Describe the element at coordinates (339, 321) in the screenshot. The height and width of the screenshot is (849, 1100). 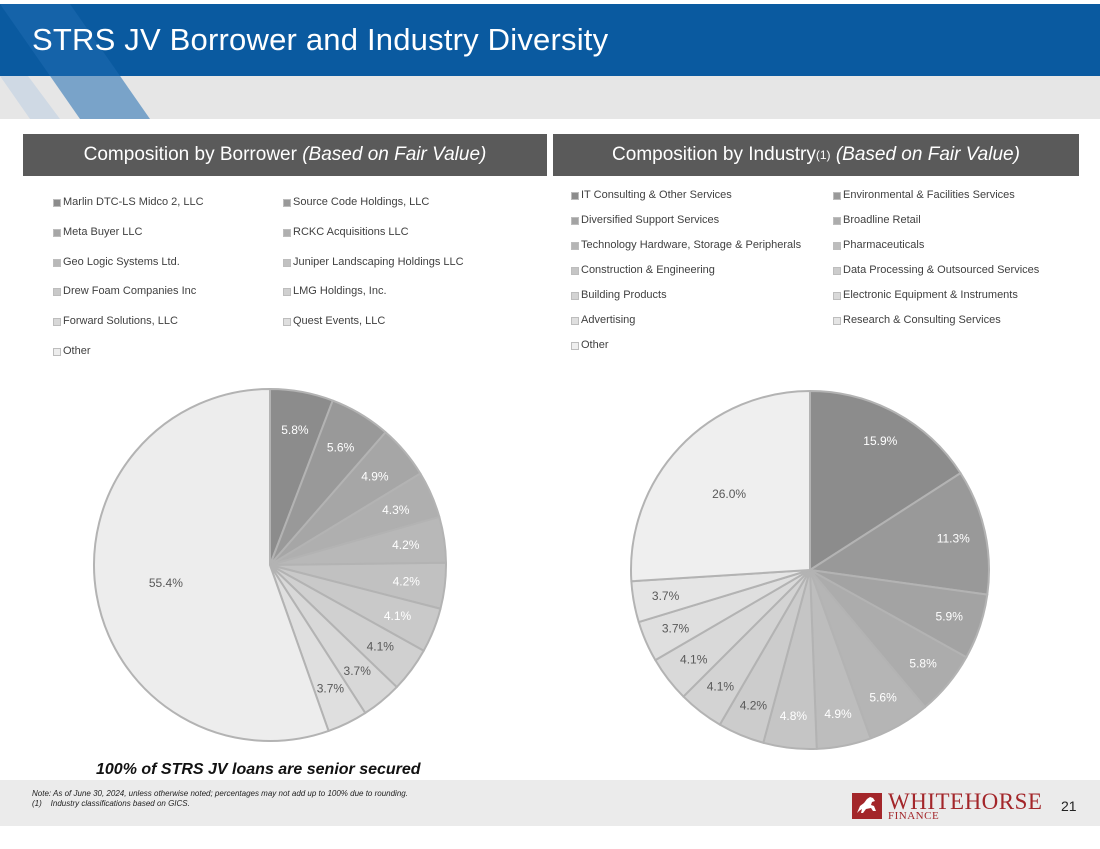
I see `legend-label: Quest Events, LLC` at that location.